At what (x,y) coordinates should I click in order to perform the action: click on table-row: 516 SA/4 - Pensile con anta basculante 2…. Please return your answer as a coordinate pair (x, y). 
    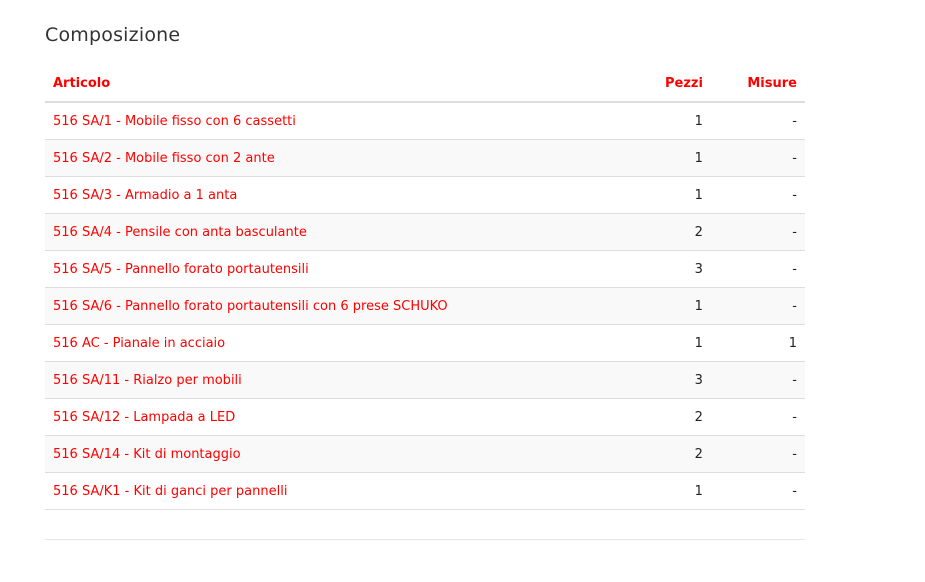
    Looking at the image, I should click on (425, 232).